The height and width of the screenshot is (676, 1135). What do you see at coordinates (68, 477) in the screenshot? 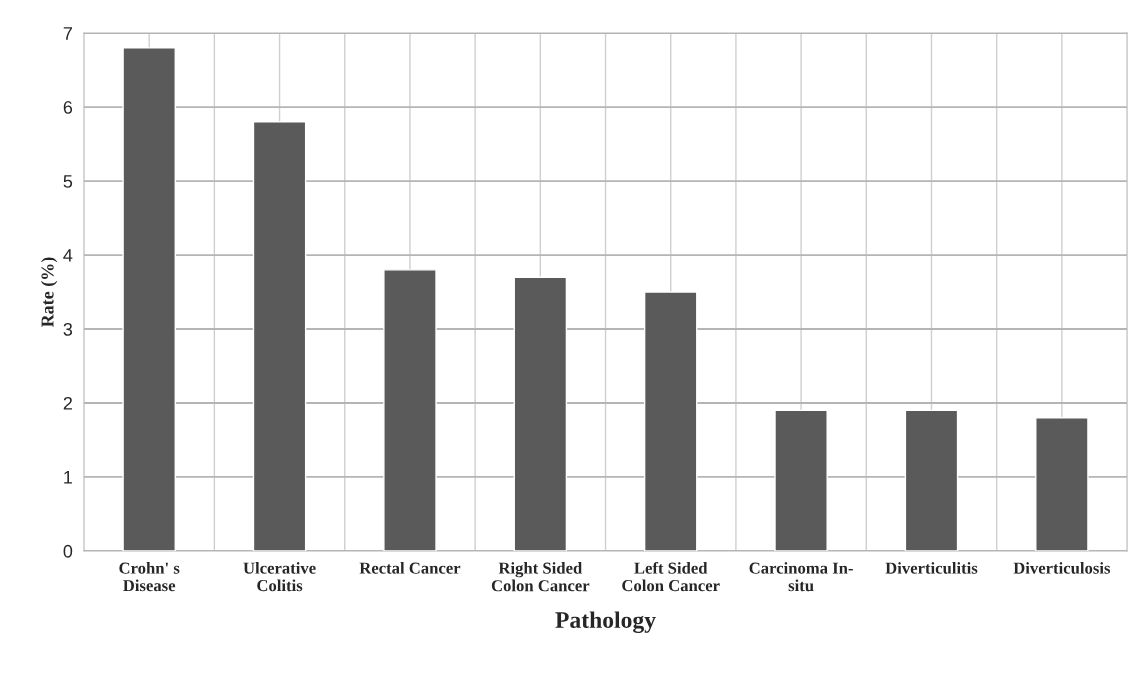
I see `y-tick-label: 1` at bounding box center [68, 477].